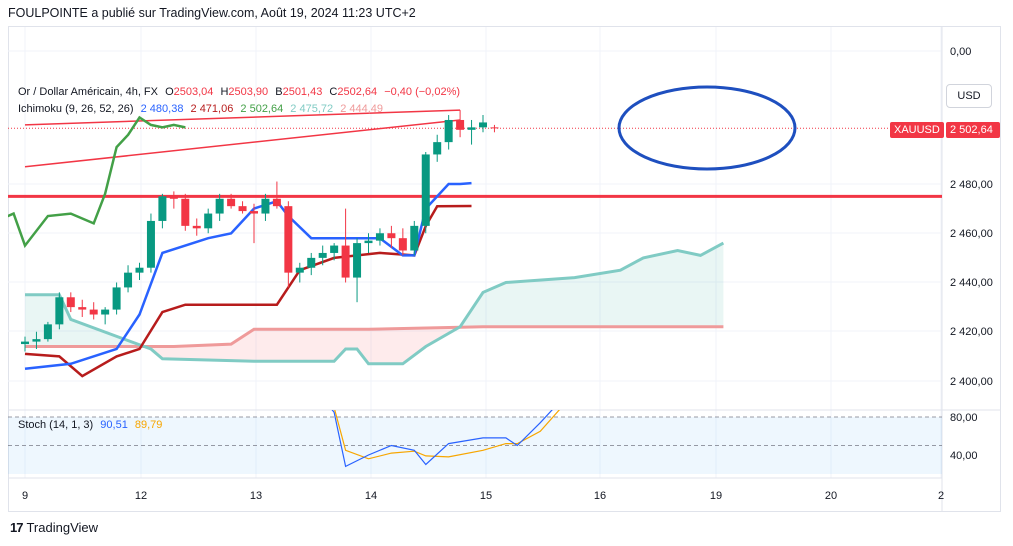 This screenshot has width=1013, height=546. What do you see at coordinates (141, 496) in the screenshot?
I see `x-axis-label: 12` at bounding box center [141, 496].